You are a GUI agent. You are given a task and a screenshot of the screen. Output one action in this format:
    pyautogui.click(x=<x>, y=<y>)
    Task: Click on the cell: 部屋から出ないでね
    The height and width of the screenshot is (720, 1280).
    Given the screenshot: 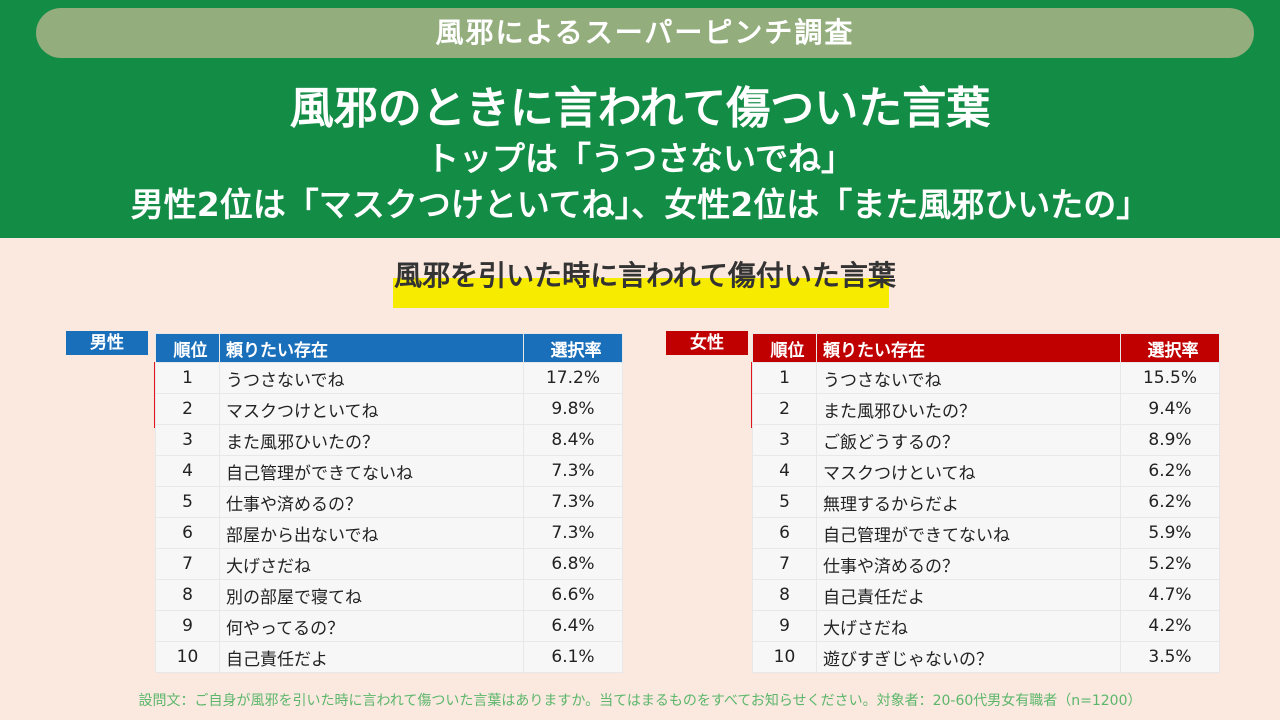 What is the action you would take?
    pyautogui.click(x=371, y=533)
    